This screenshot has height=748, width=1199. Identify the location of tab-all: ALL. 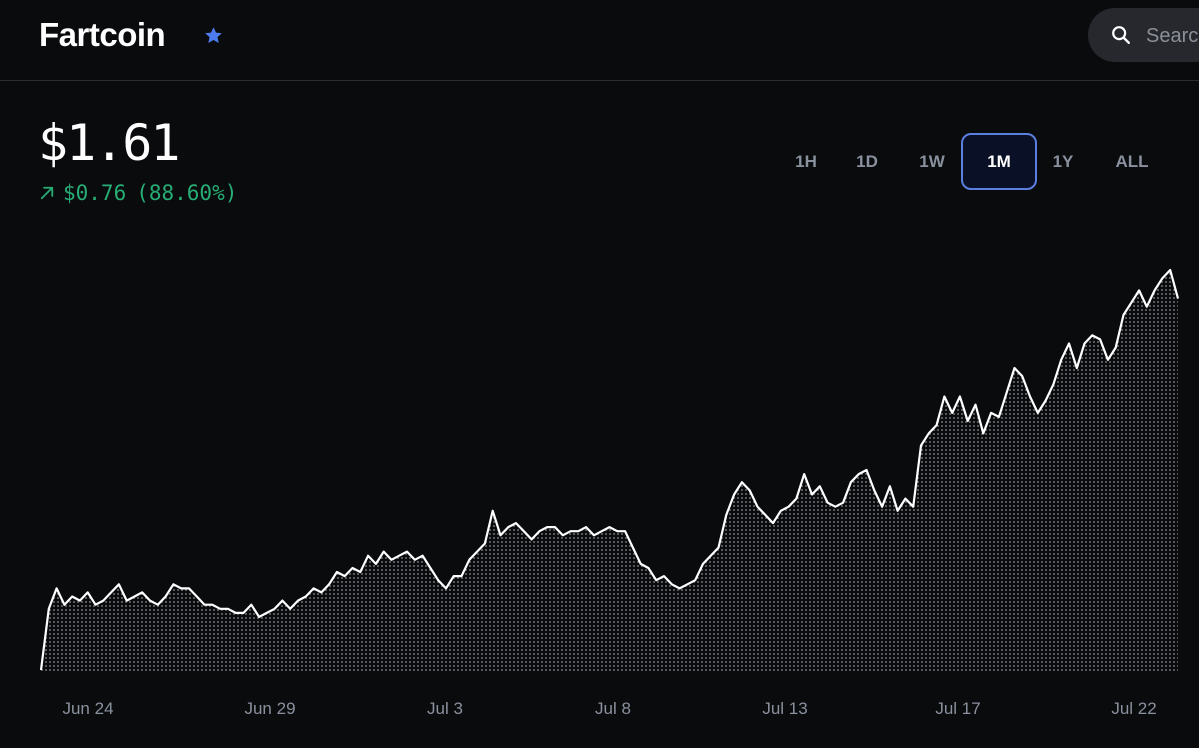
(1132, 161).